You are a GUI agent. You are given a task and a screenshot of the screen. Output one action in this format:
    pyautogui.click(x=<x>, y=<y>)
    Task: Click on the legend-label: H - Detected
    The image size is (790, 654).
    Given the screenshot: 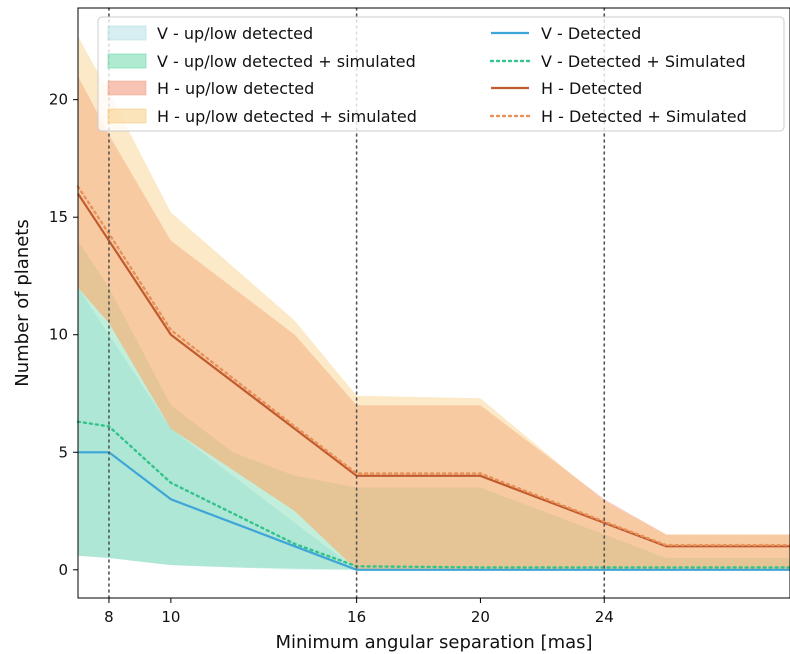 What is the action you would take?
    pyautogui.click(x=591, y=88)
    